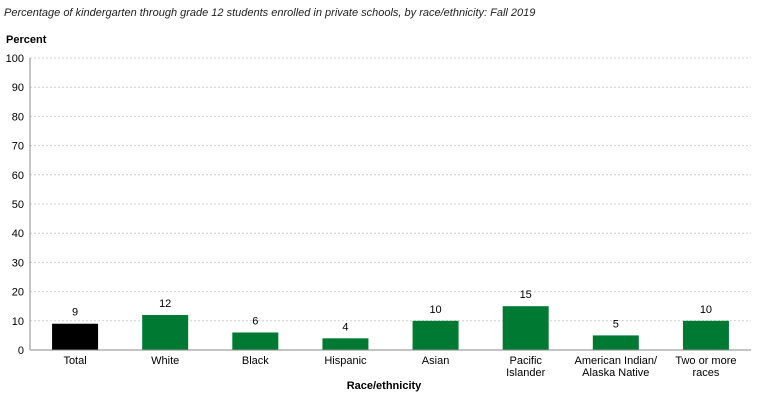 Image resolution: width=768 pixels, height=400 pixels. I want to click on x-tick-label: races, so click(705, 373).